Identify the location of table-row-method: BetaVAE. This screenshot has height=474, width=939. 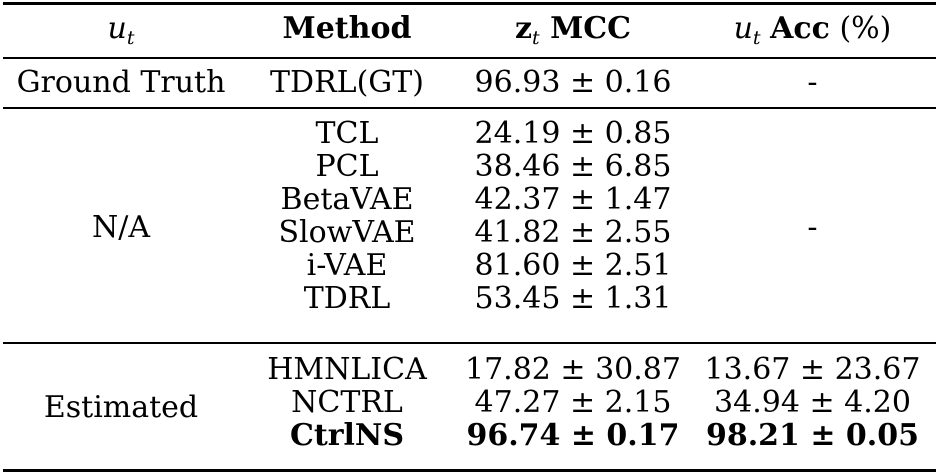
(347, 199).